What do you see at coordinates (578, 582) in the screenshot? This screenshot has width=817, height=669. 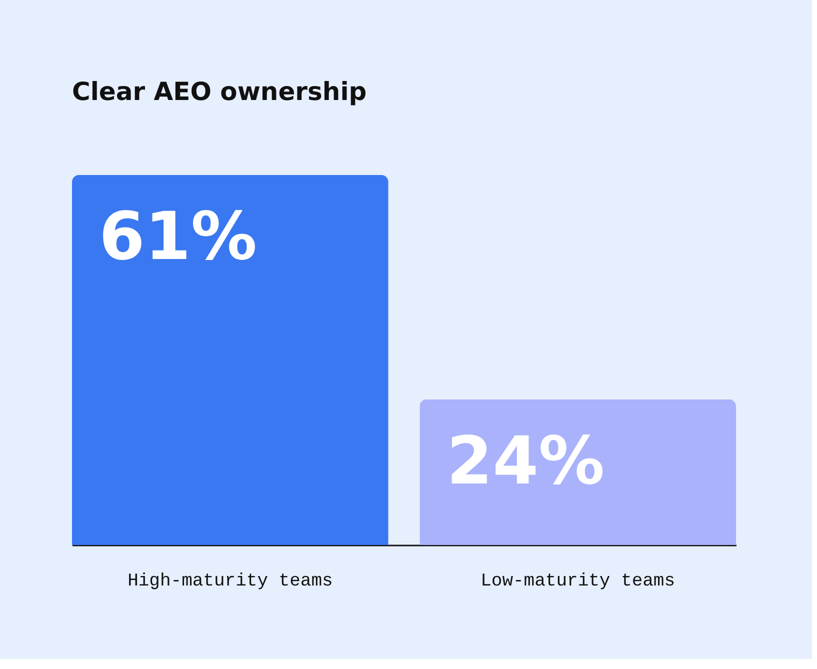 I see `x-tick-label: Low-maturity teams` at bounding box center [578, 582].